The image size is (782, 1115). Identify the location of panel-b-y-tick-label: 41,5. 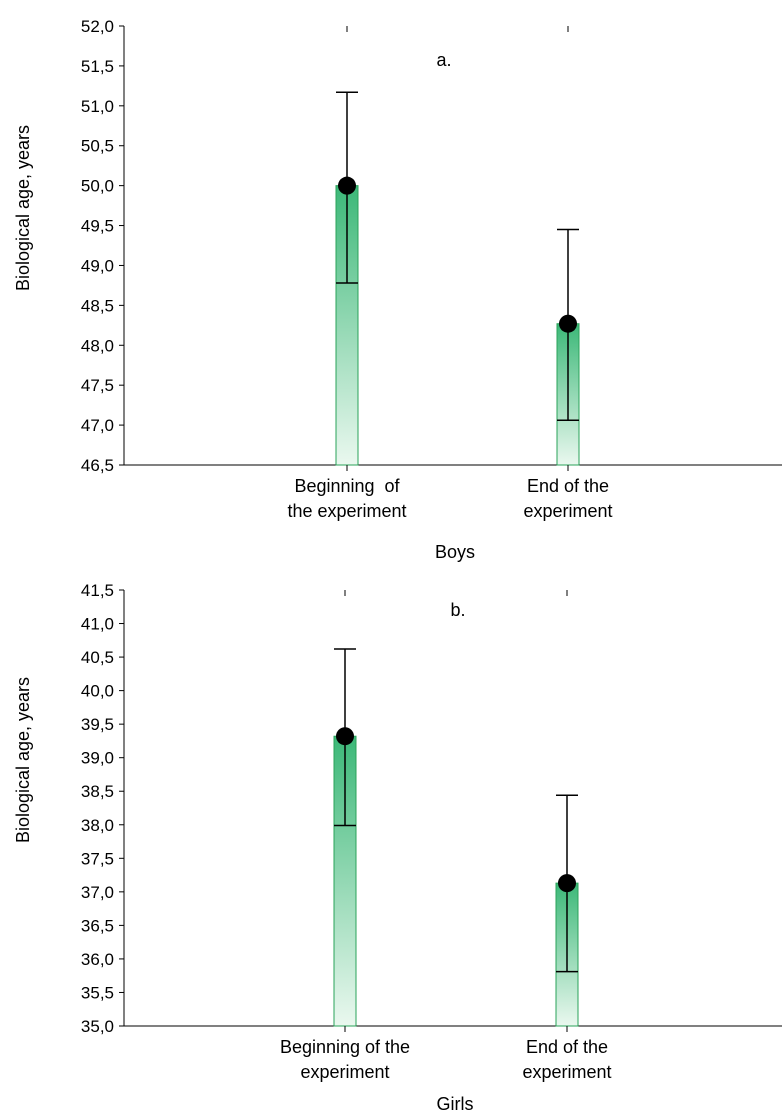
(97, 590).